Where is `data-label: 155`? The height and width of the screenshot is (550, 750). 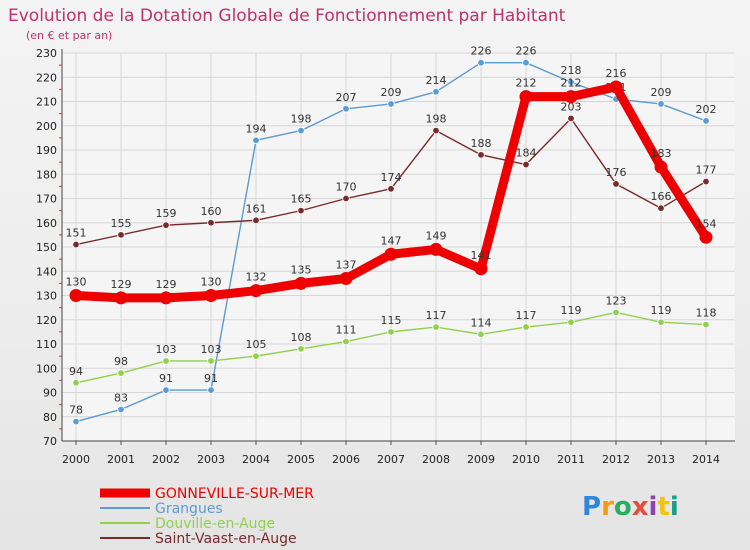 data-label: 155 is located at coordinates (121, 223).